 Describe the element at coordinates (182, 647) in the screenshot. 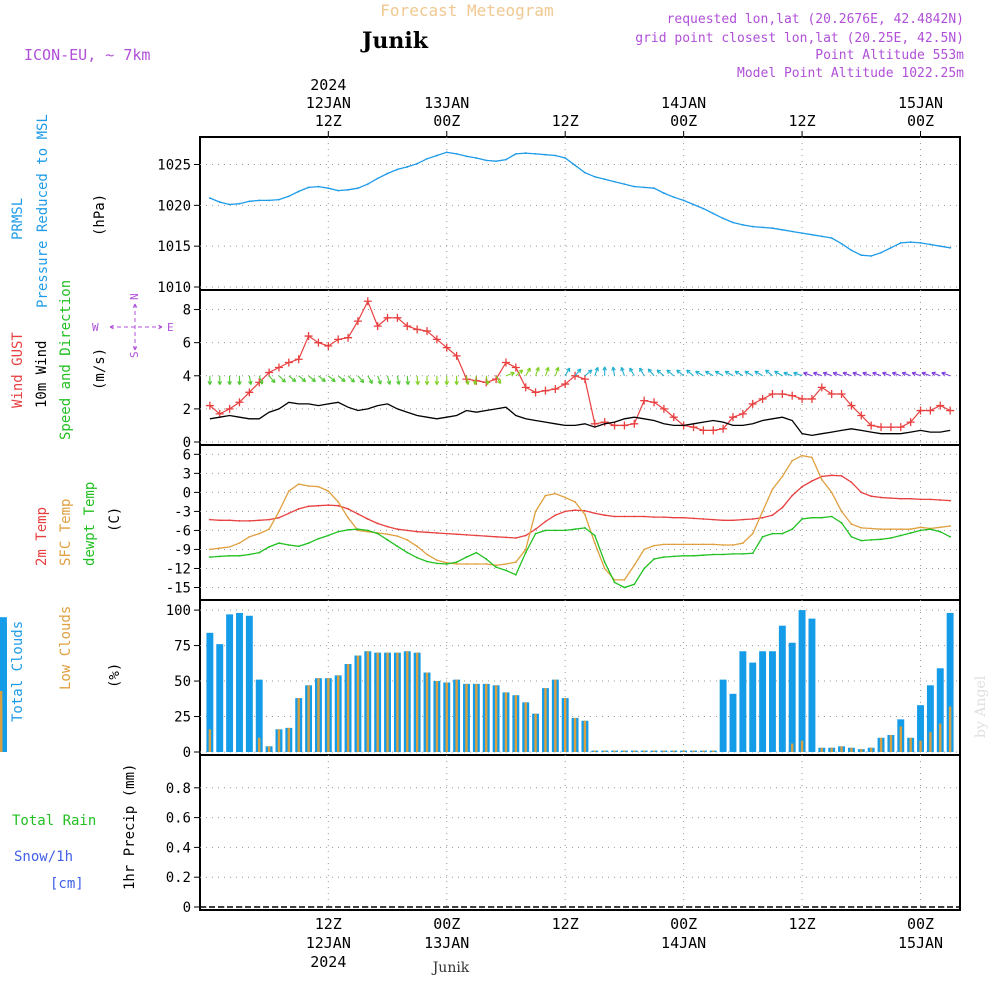

I see `y-tick-label: 75` at that location.